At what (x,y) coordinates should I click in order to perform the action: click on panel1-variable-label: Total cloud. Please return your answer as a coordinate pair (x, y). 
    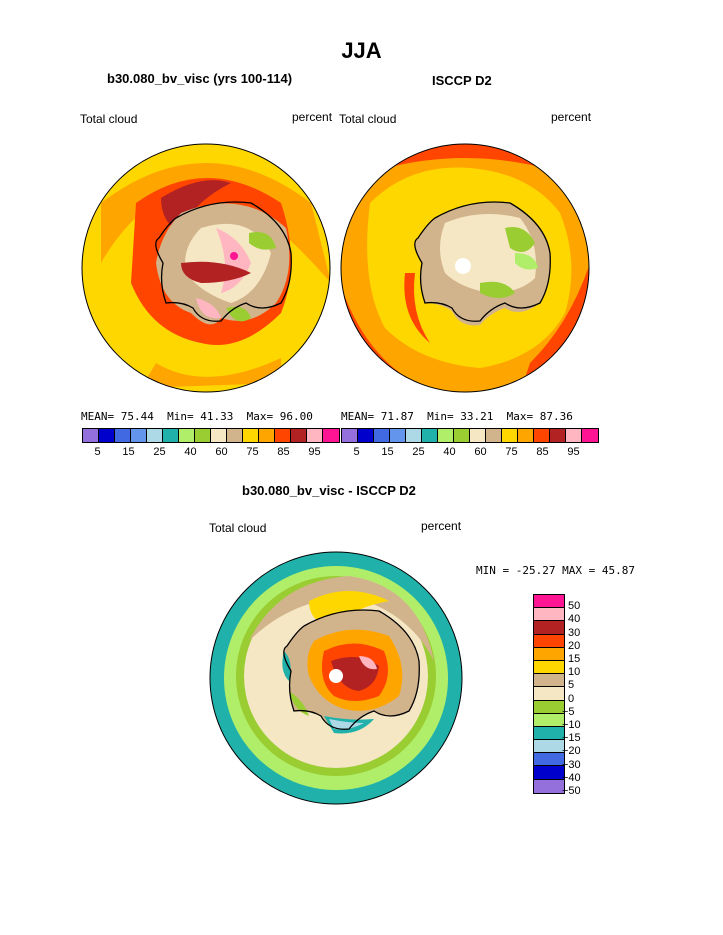
    Looking at the image, I should click on (109, 119).